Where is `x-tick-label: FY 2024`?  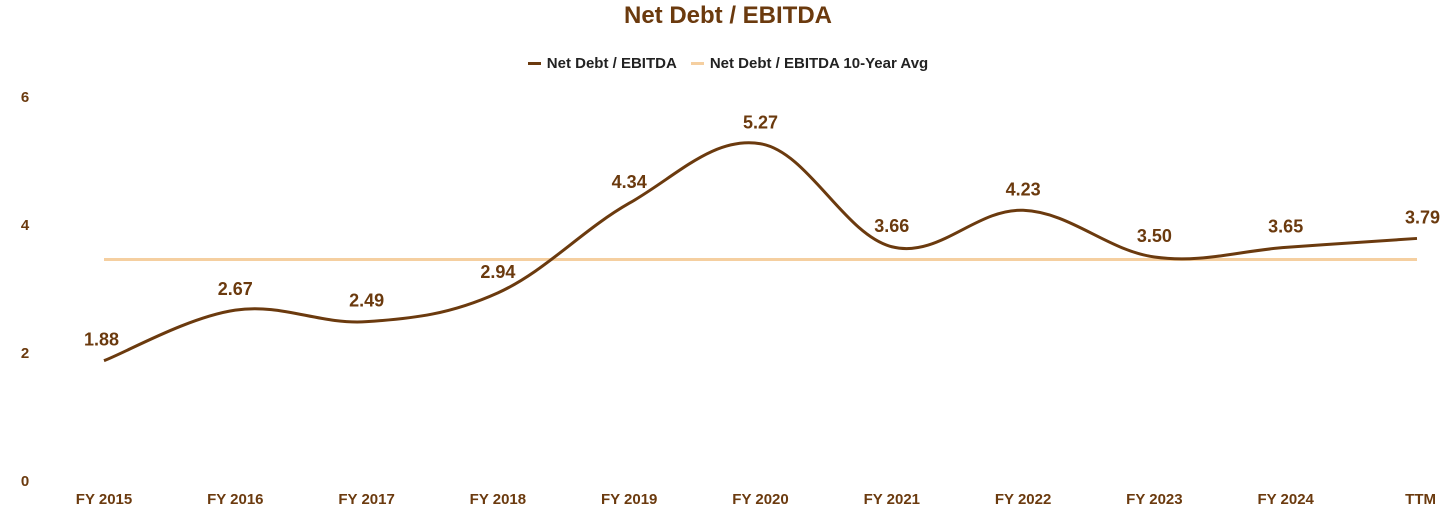 x-tick-label: FY 2024 is located at coordinates (1285, 499).